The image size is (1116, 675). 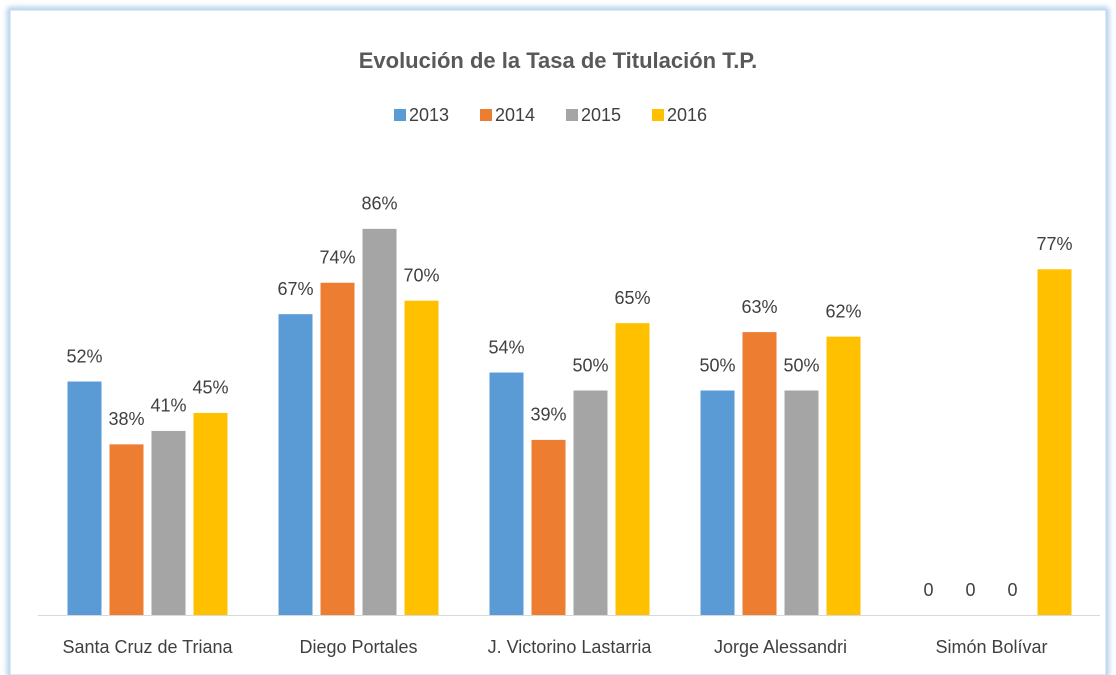 What do you see at coordinates (780, 647) in the screenshot?
I see `x-tick-label: Jorge Alessandri` at bounding box center [780, 647].